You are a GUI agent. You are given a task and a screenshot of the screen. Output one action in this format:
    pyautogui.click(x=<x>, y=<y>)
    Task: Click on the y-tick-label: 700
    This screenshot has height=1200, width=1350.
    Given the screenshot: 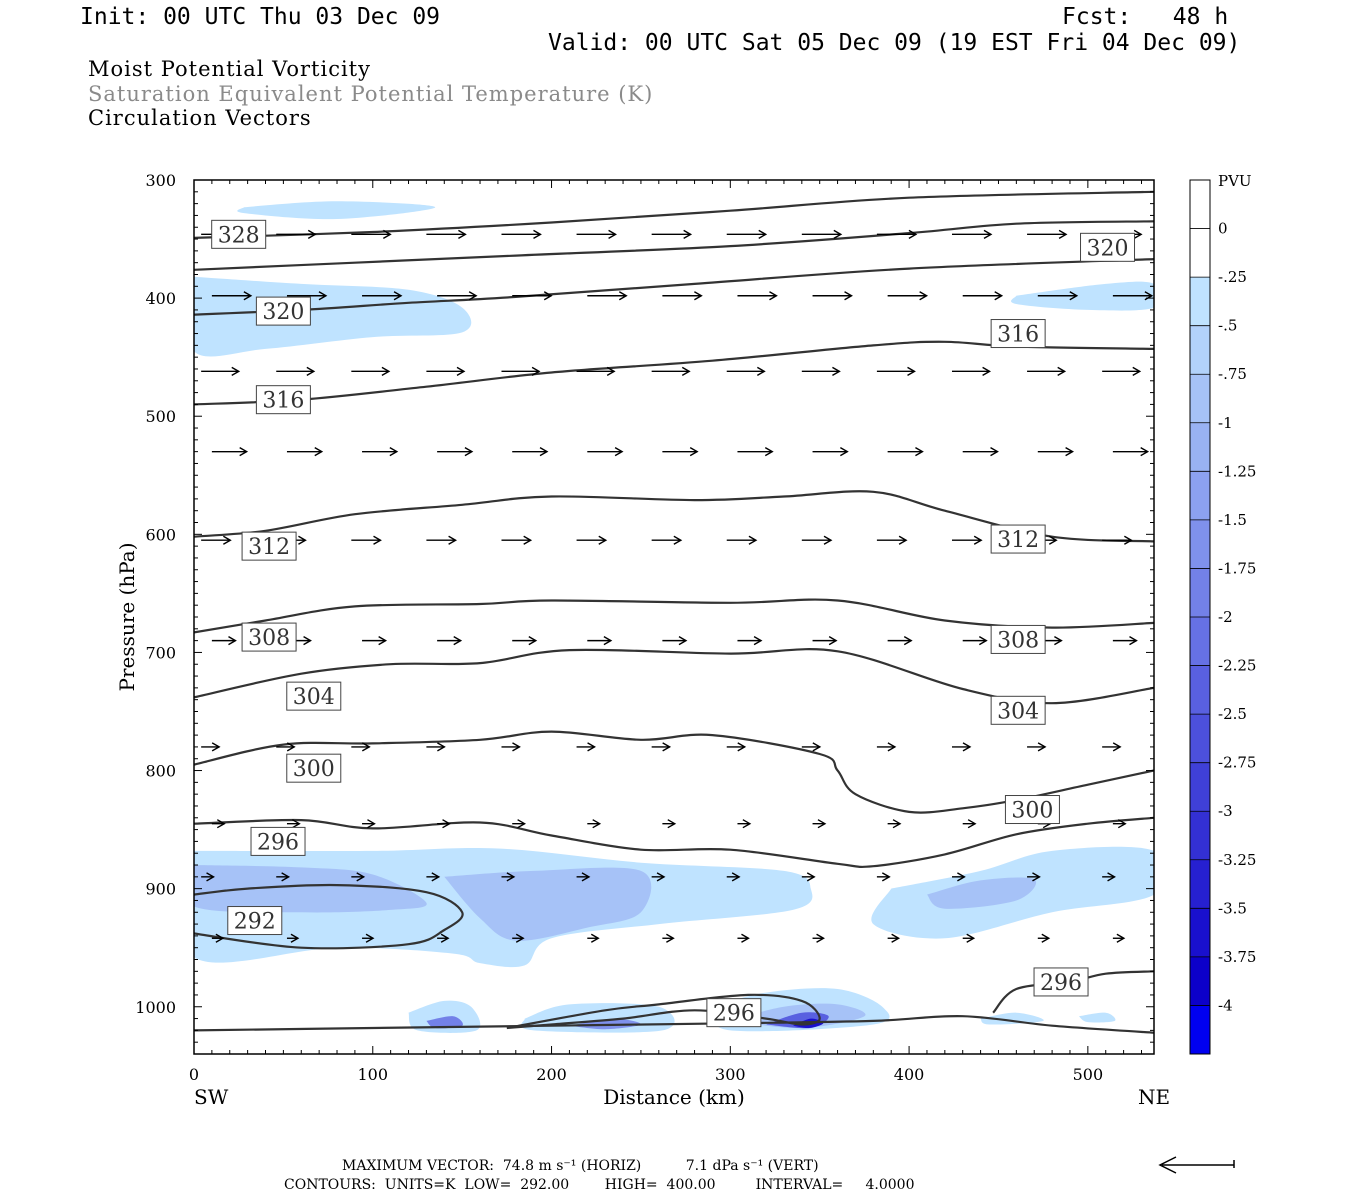 What is the action you would take?
    pyautogui.click(x=160, y=652)
    